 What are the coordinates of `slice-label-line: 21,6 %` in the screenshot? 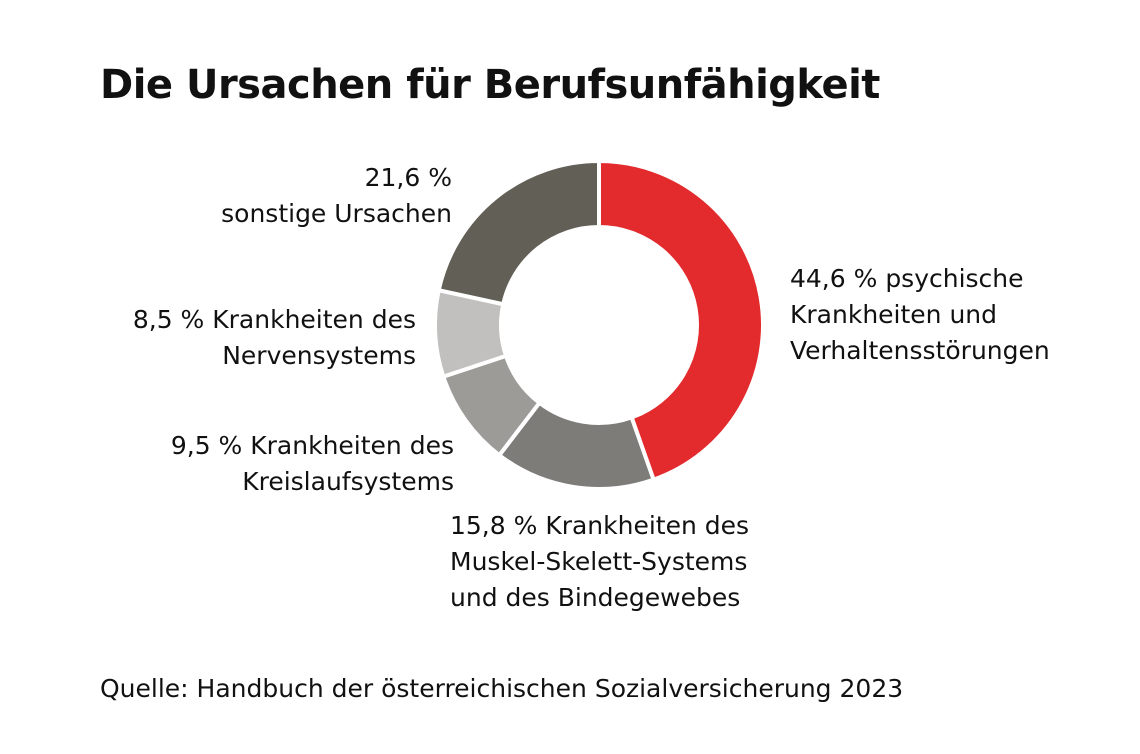 It's located at (408, 177).